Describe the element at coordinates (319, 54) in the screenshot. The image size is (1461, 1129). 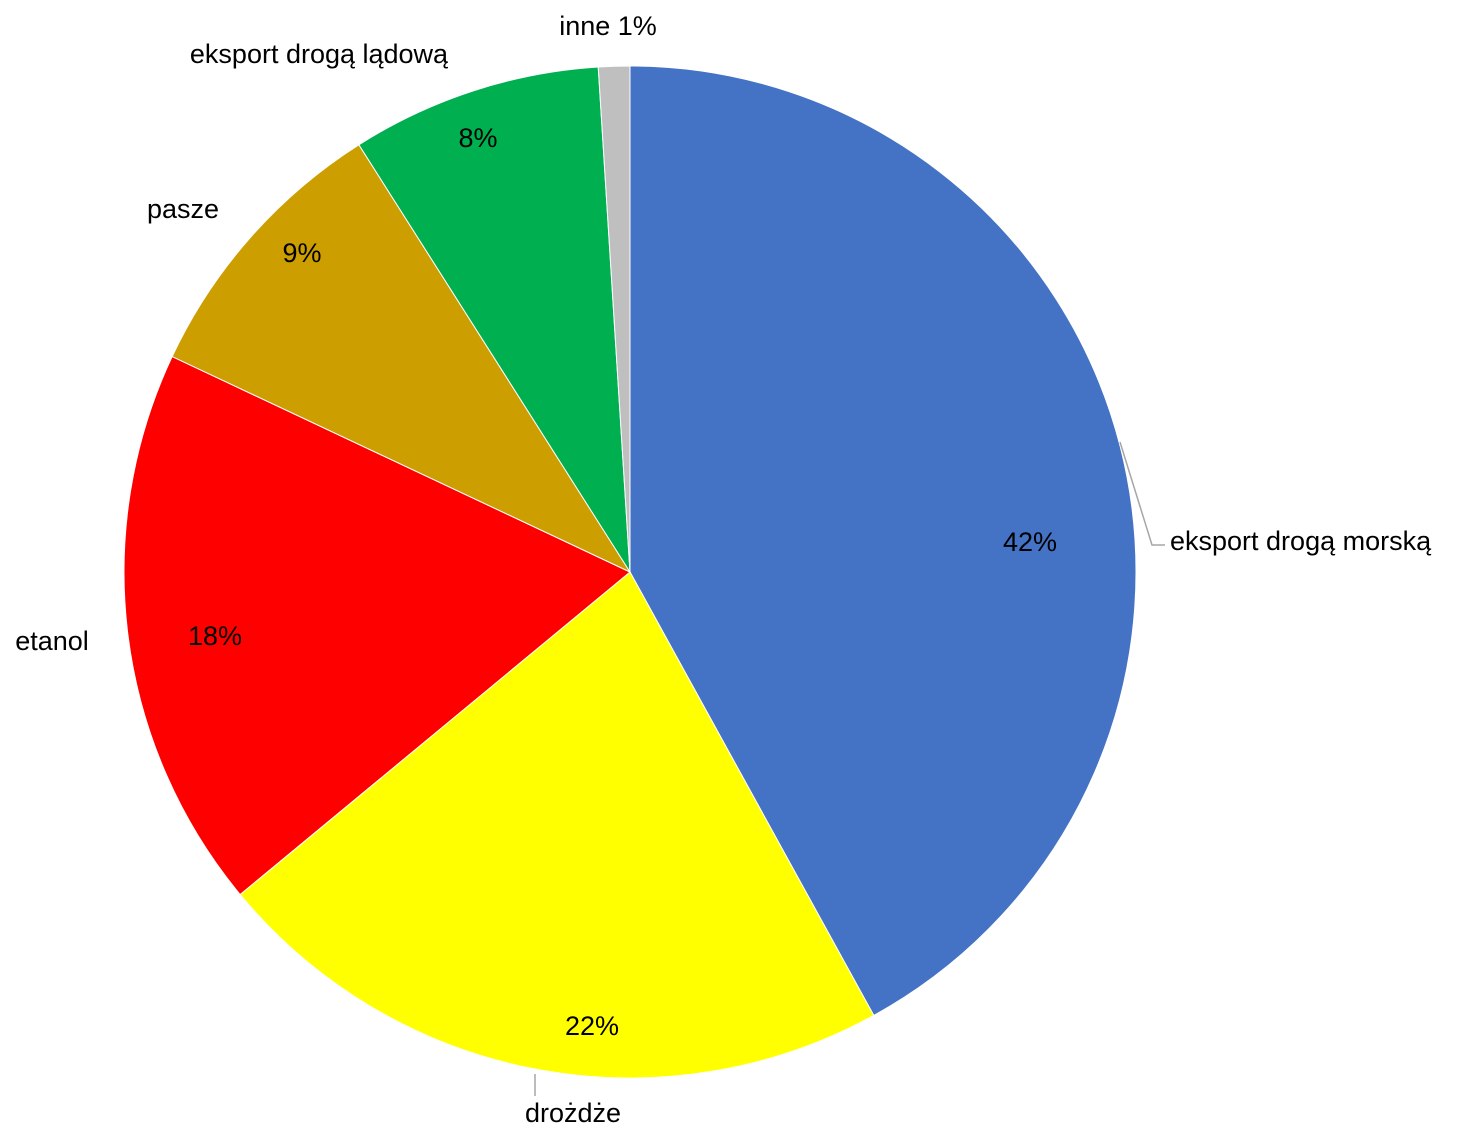
I see `category-label-eksport-drogą-lądową: eksport drogą lądową` at that location.